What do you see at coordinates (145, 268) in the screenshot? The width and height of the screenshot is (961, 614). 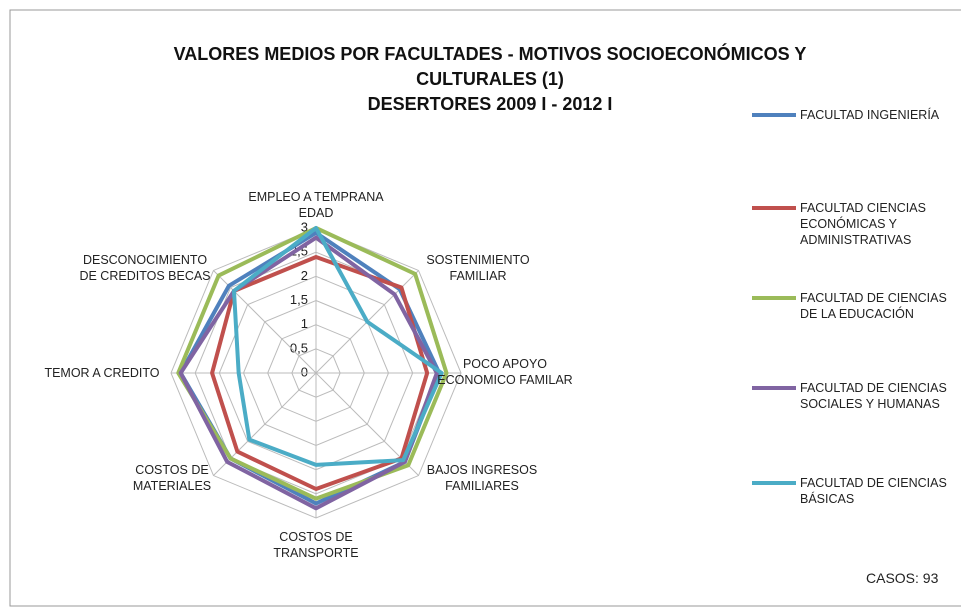 I see `category-label: DESCONOCIMIENTO DE CREDITOS BECAS` at bounding box center [145, 268].